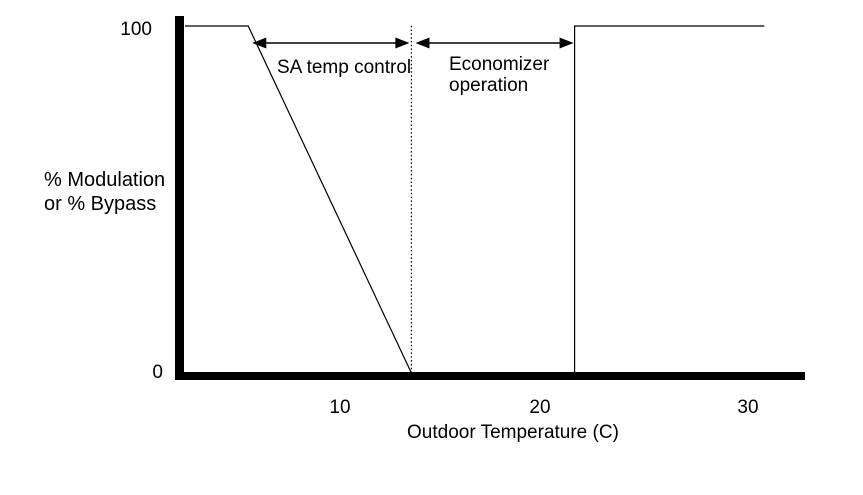 The image size is (863, 495). What do you see at coordinates (136, 29) in the screenshot?
I see `y-tick-100: 100` at bounding box center [136, 29].